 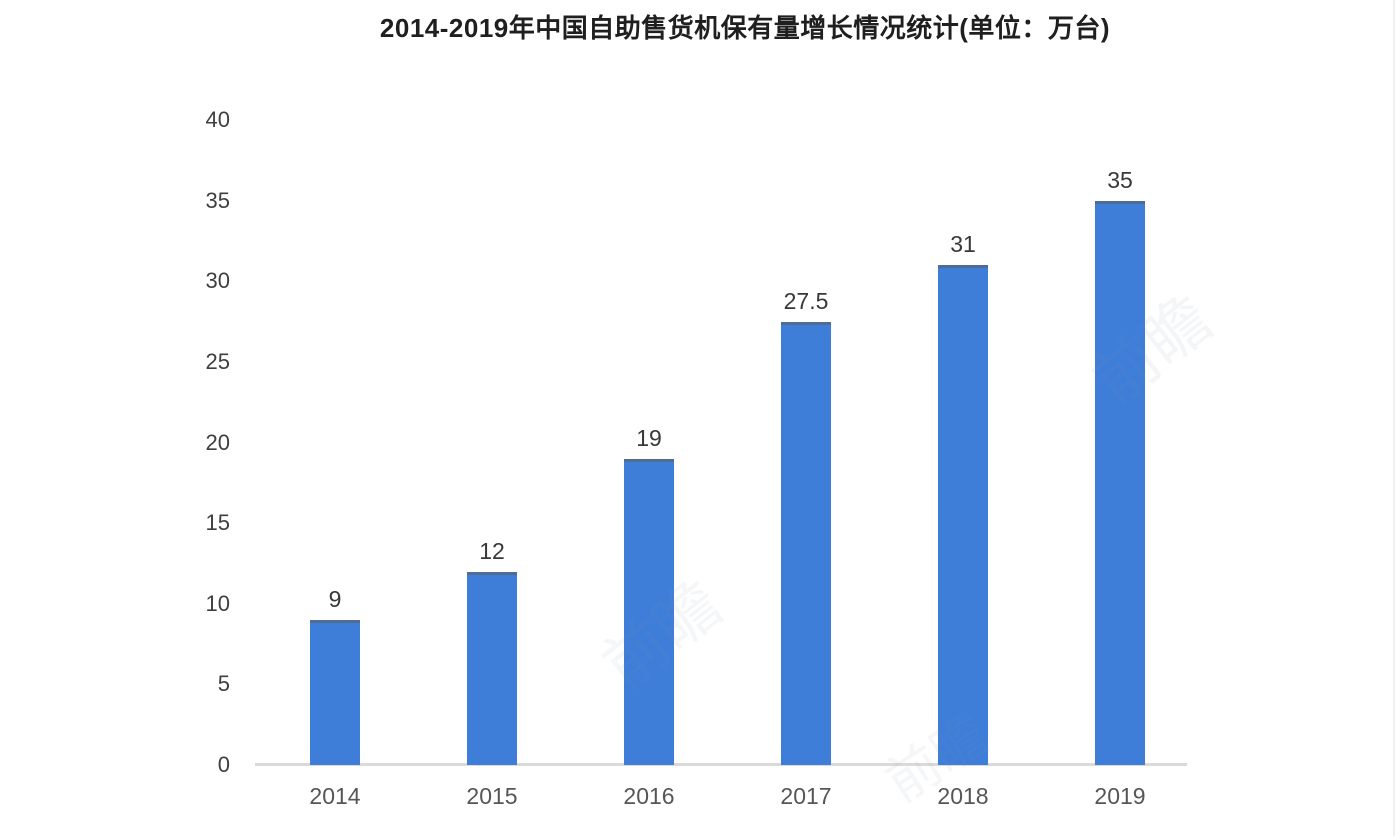 I want to click on bar-2019, so click(x=1120, y=482).